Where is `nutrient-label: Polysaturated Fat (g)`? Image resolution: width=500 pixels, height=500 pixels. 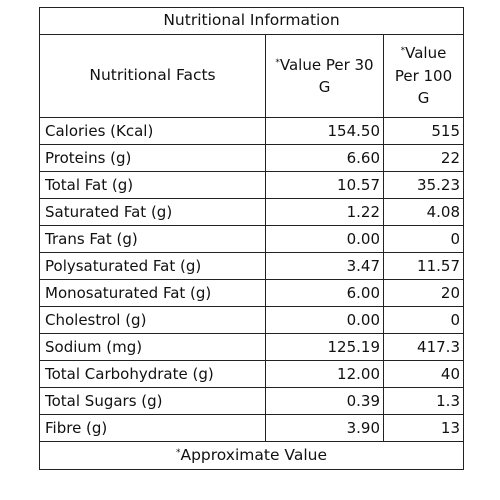 nutrient-label: Polysaturated Fat (g) is located at coordinates (152, 266).